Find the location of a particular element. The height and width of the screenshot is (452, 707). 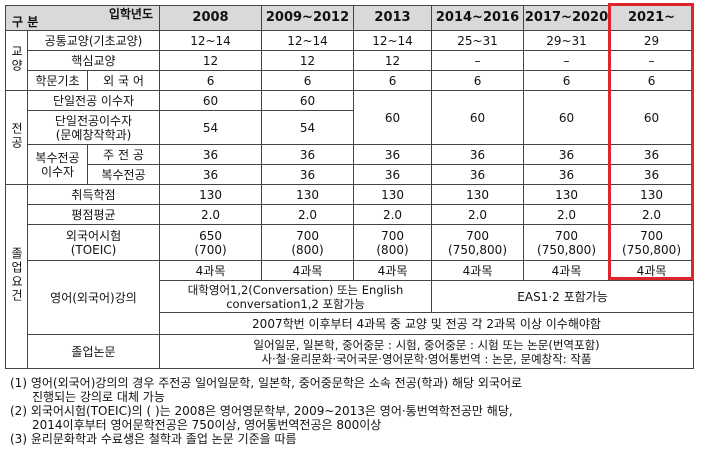

group-general-label: 교양 is located at coordinates (16, 59).